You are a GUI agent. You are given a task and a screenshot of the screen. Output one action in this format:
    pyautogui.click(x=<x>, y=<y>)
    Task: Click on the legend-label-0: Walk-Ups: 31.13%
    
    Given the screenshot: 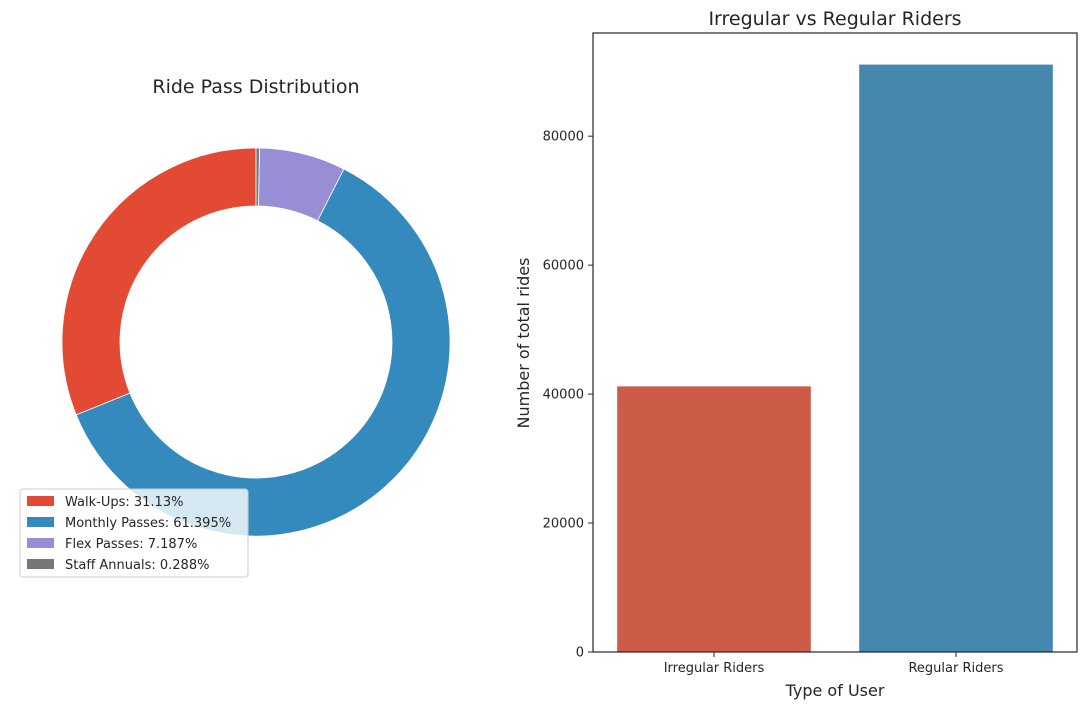 What is the action you would take?
    pyautogui.click(x=124, y=502)
    